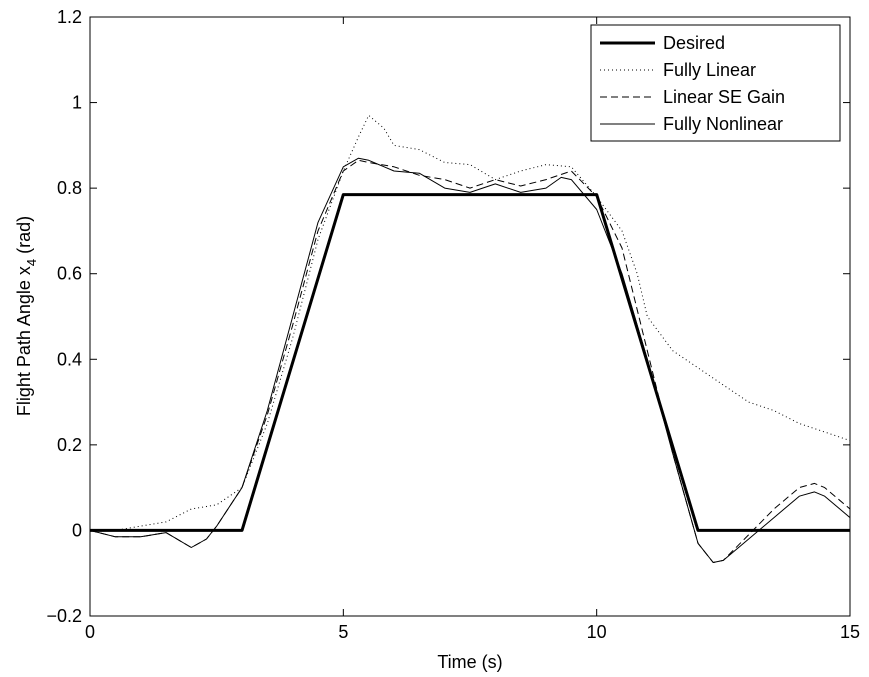 This screenshot has width=869, height=677. What do you see at coordinates (469, 662) in the screenshot?
I see `x-axis-label: Time (s)` at bounding box center [469, 662].